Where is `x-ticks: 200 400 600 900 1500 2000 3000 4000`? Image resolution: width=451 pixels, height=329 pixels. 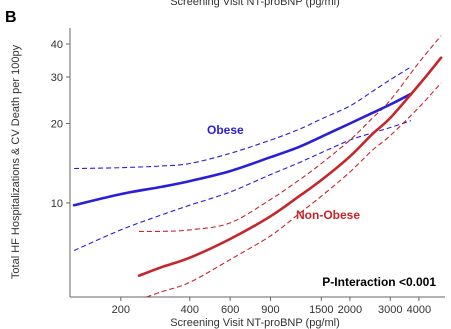 x-ticks: 200 400 600 900 1500 2000 3000 4000 is located at coordinates (271, 306).